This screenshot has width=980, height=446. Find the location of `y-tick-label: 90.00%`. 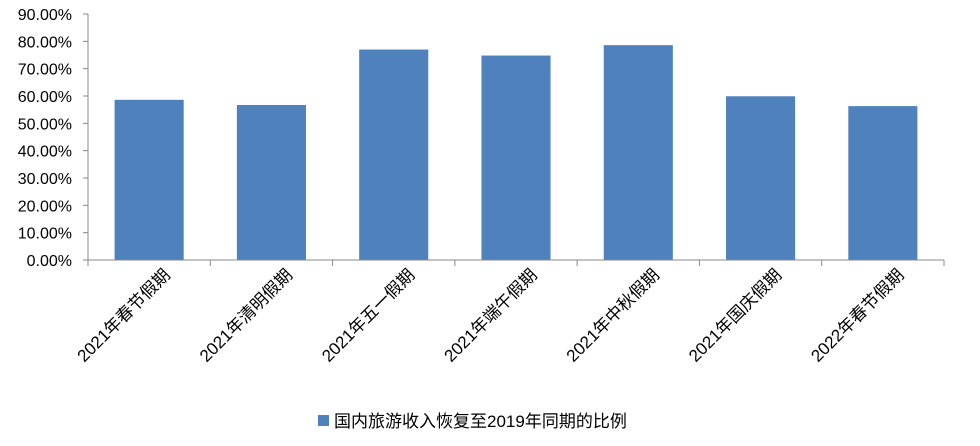

y-tick-label: 90.00% is located at coordinates (45, 15).